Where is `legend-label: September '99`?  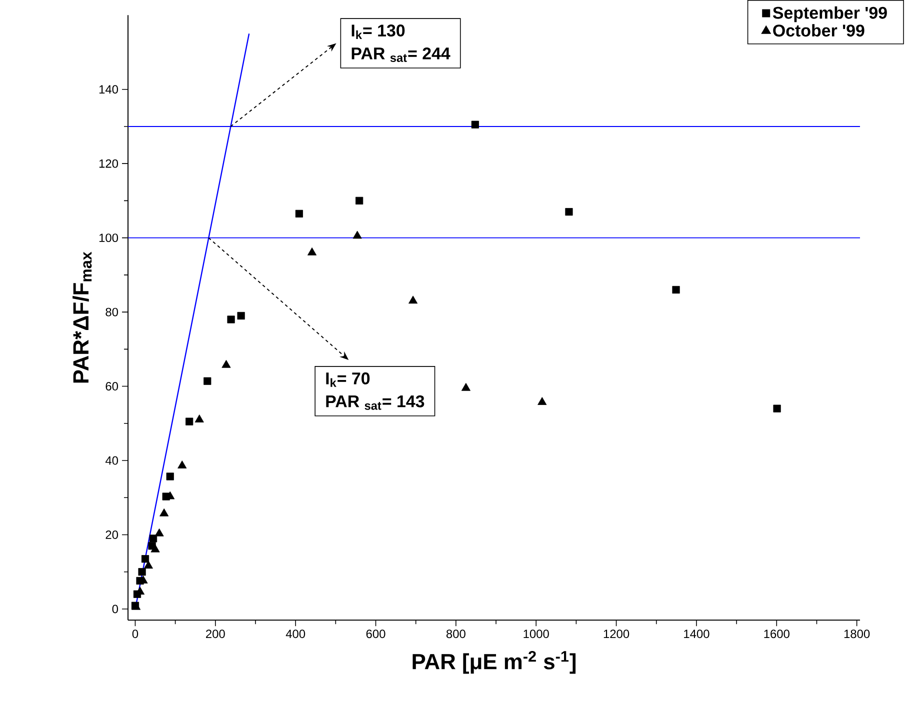 legend-label: September '99 is located at coordinates (829, 14).